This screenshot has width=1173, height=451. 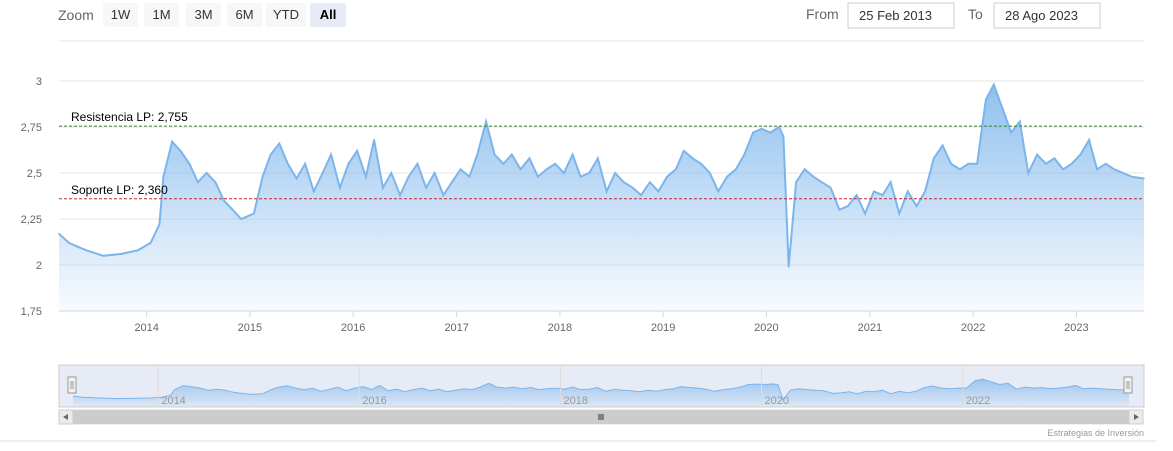 What do you see at coordinates (31, 312) in the screenshot?
I see `y-tick-label: 1,75` at bounding box center [31, 312].